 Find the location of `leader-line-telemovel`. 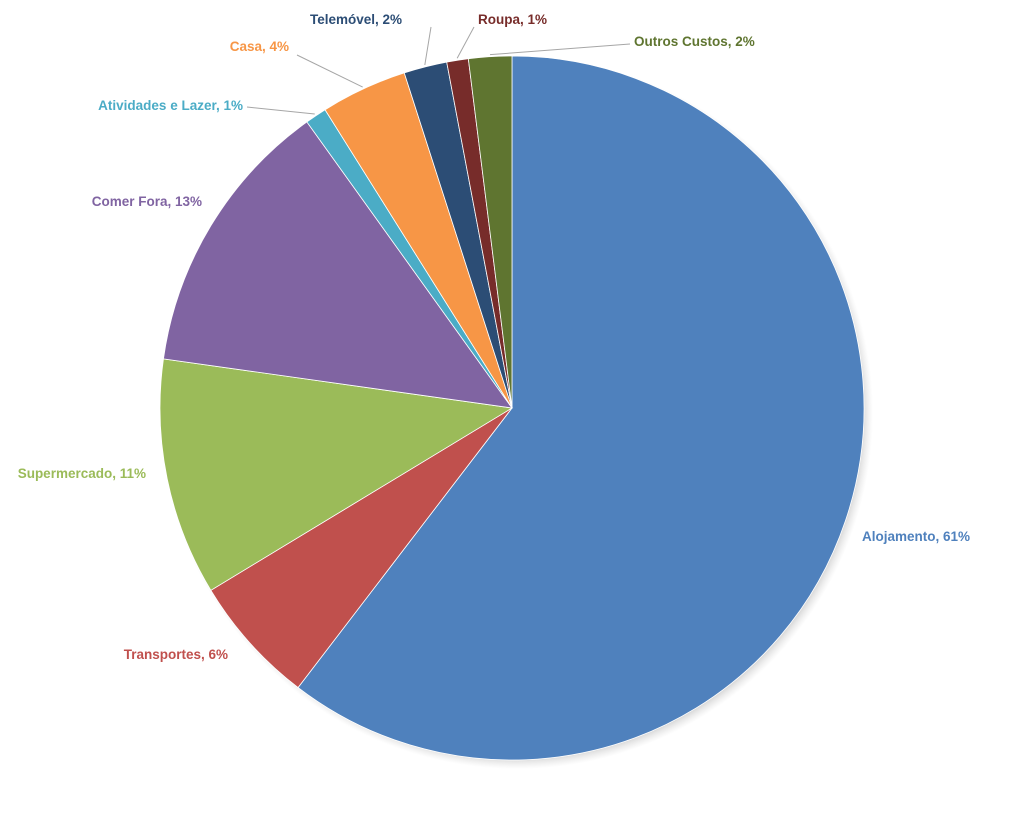

leader-line-telemovel is located at coordinates (428, 45).